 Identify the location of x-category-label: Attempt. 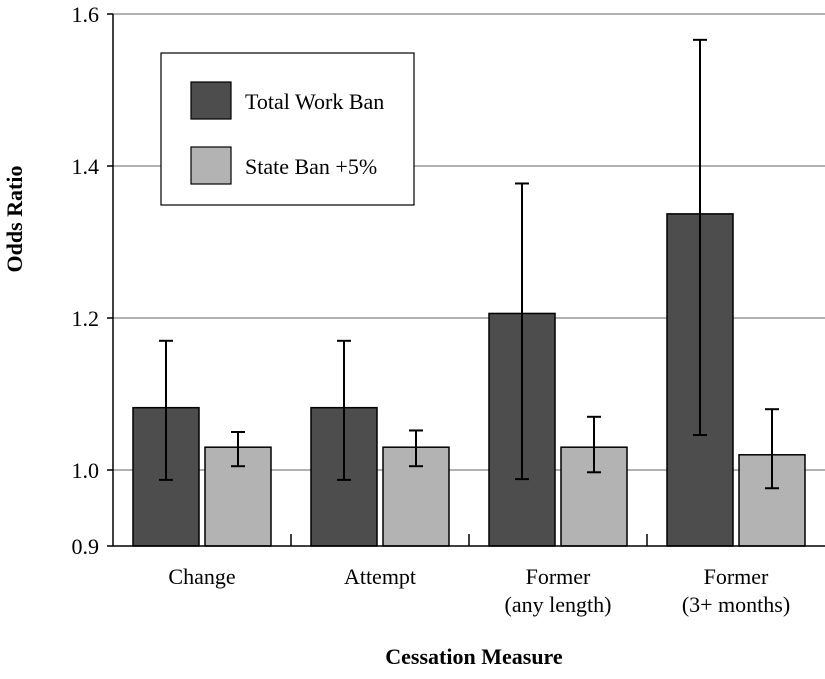
(380, 576).